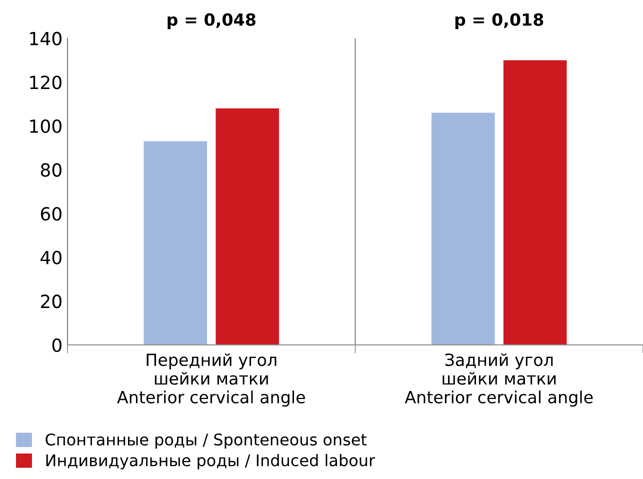  What do you see at coordinates (46, 126) in the screenshot?
I see `y-tick-label: 100` at bounding box center [46, 126].